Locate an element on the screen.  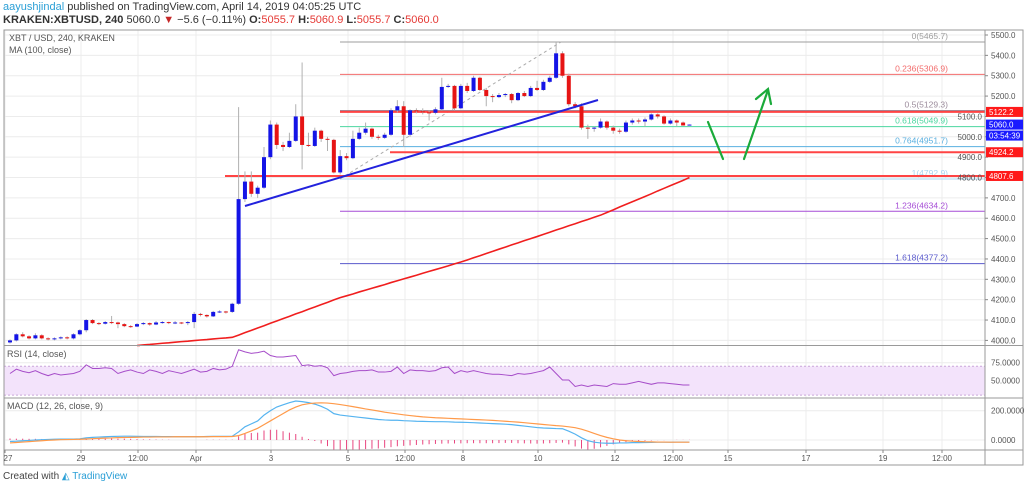
time-tick-label: 19 is located at coordinates (883, 458).